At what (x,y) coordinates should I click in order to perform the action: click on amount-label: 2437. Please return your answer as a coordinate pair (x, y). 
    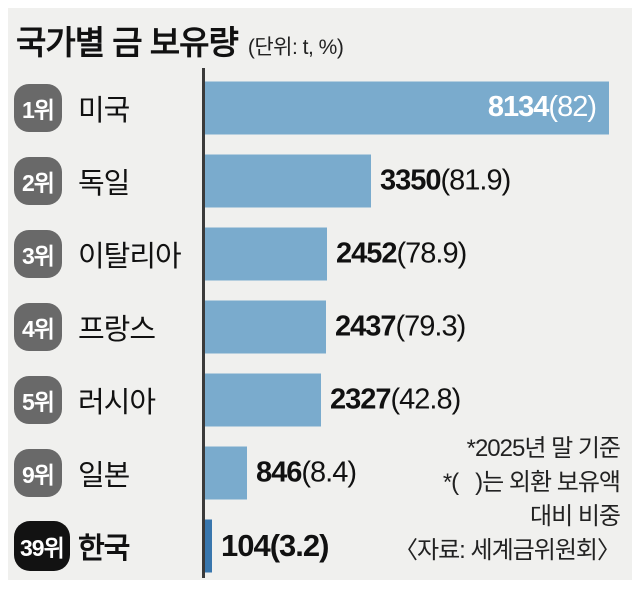
    Looking at the image, I should click on (366, 326).